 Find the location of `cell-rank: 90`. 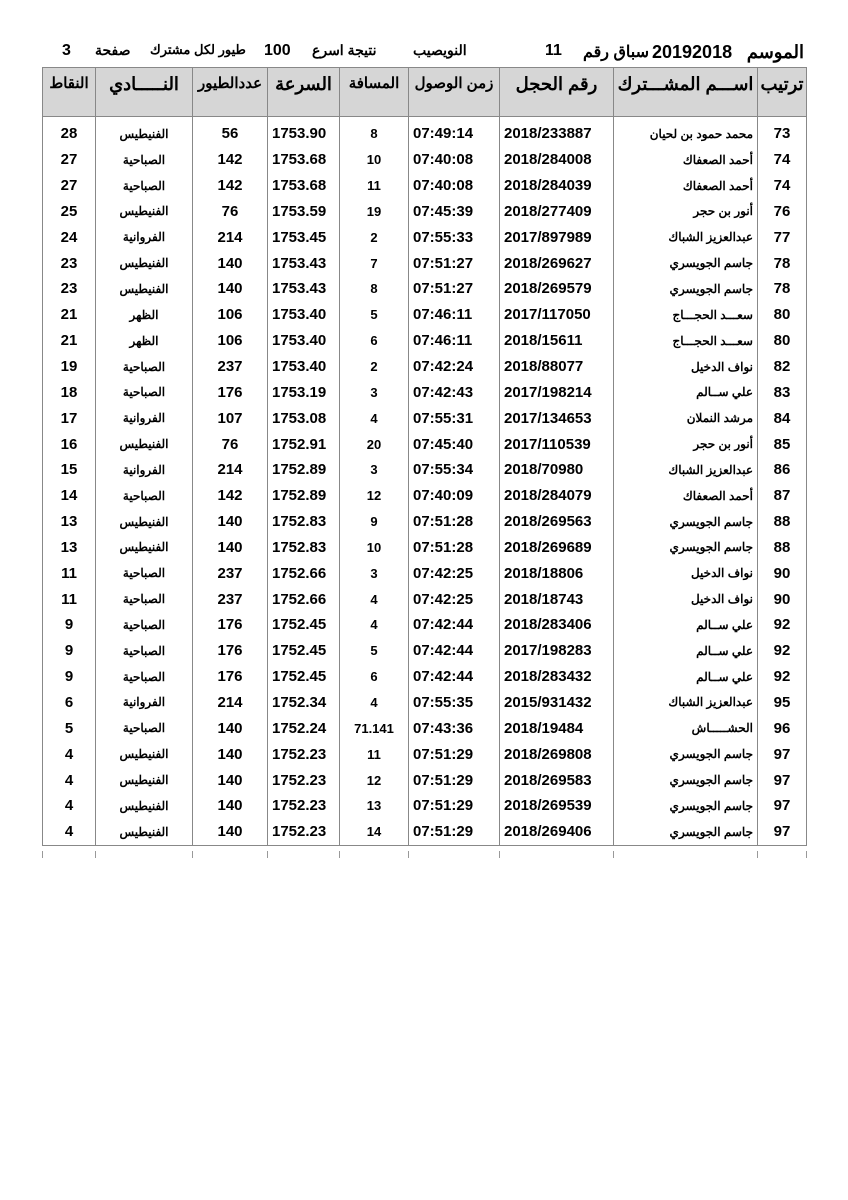

cell-rank: 90 is located at coordinates (782, 573).